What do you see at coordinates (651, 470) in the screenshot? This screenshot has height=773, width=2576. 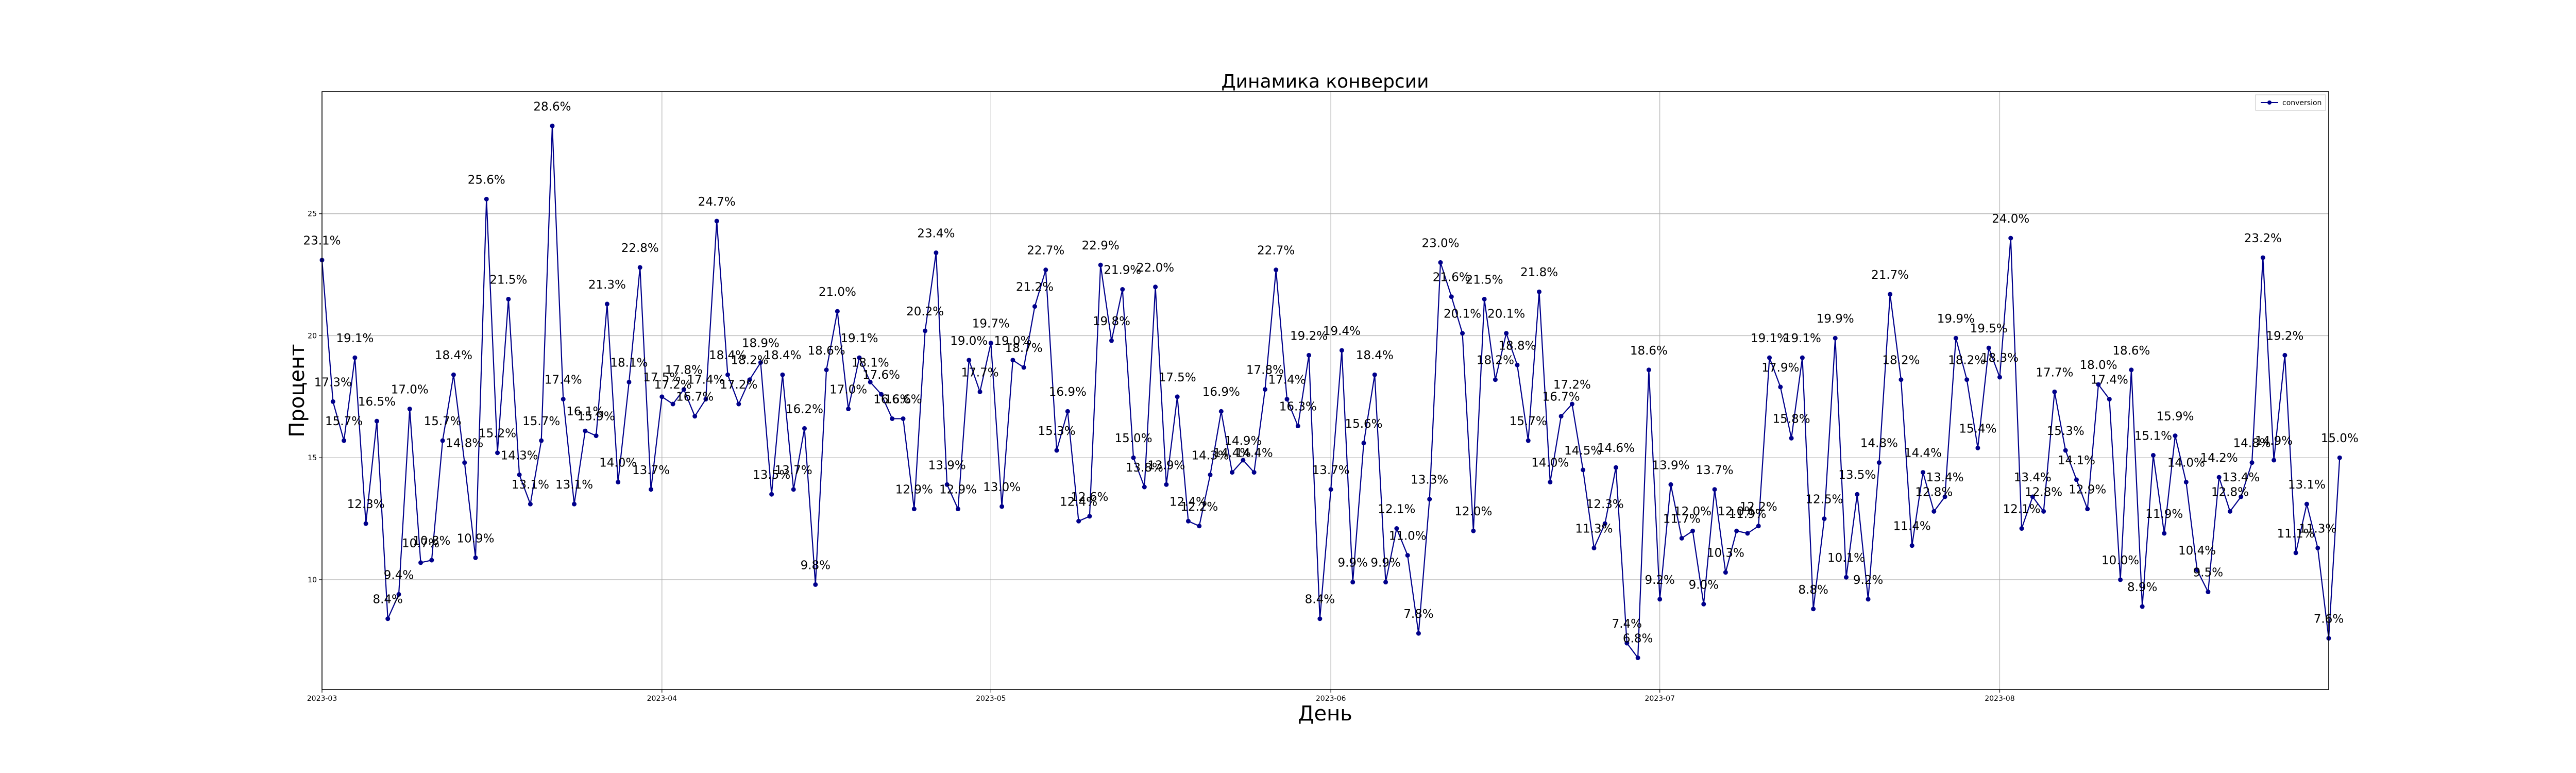 I see `data-label: 13.7%` at bounding box center [651, 470].